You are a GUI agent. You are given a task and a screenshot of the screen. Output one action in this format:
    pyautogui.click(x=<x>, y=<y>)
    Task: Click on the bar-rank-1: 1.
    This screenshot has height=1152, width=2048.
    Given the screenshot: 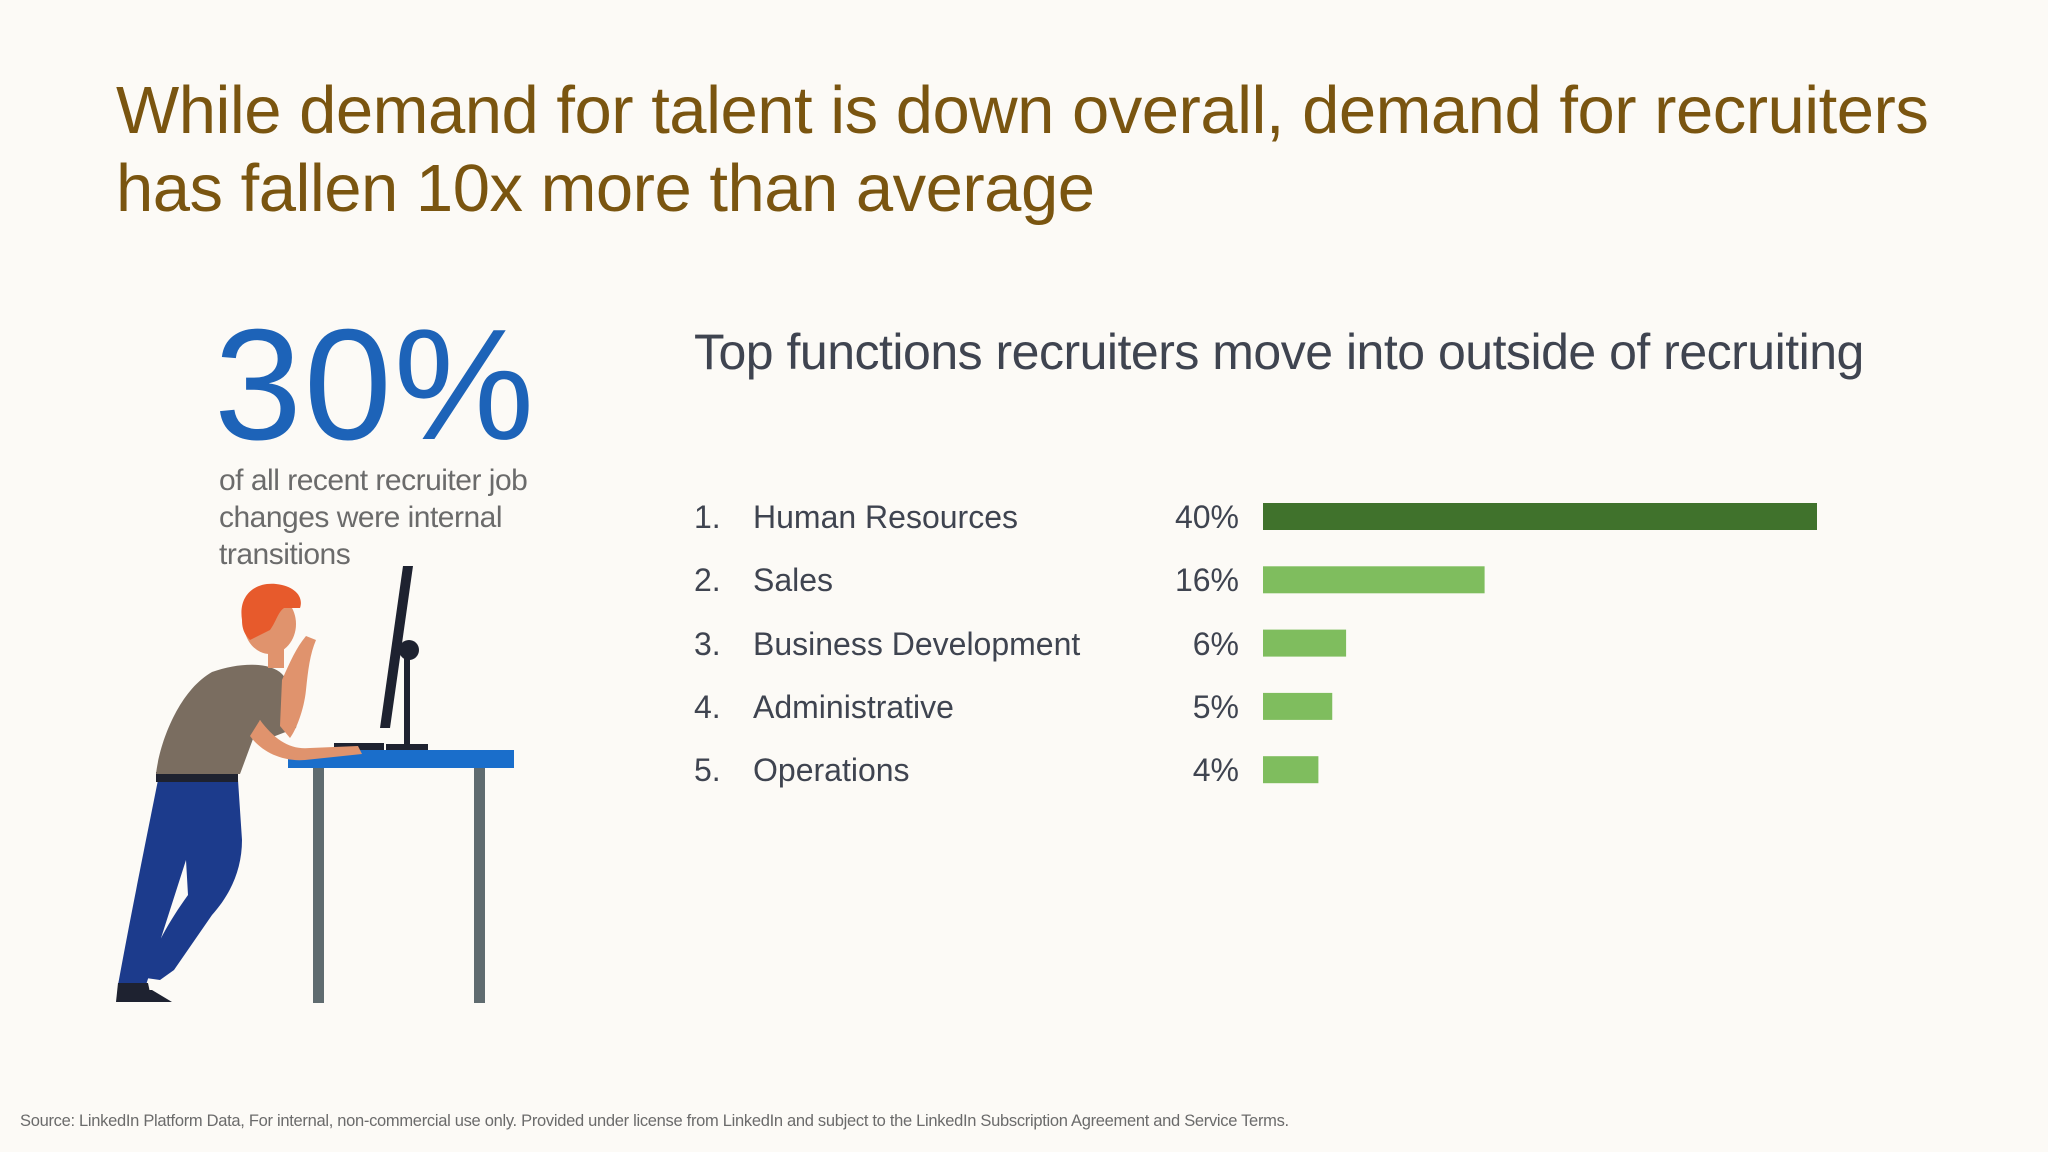 What is the action you would take?
    pyautogui.click(x=707, y=517)
    